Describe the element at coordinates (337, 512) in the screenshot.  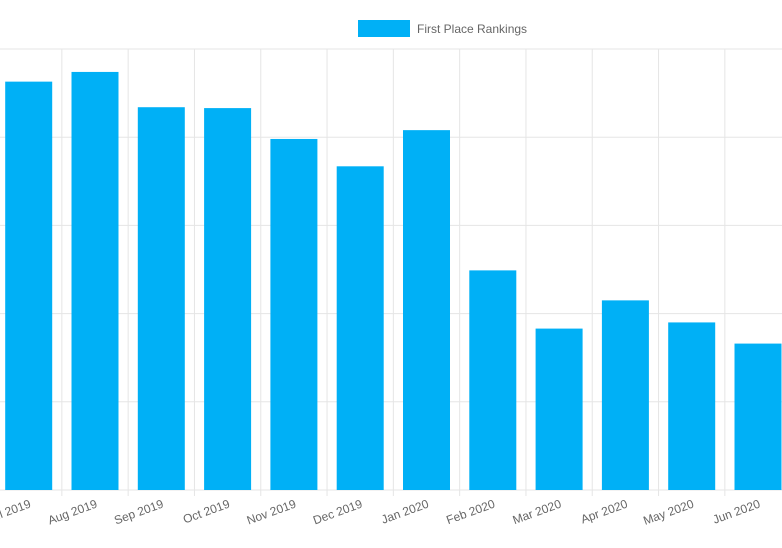
I see `x-tick-label: Dec 2019` at that location.